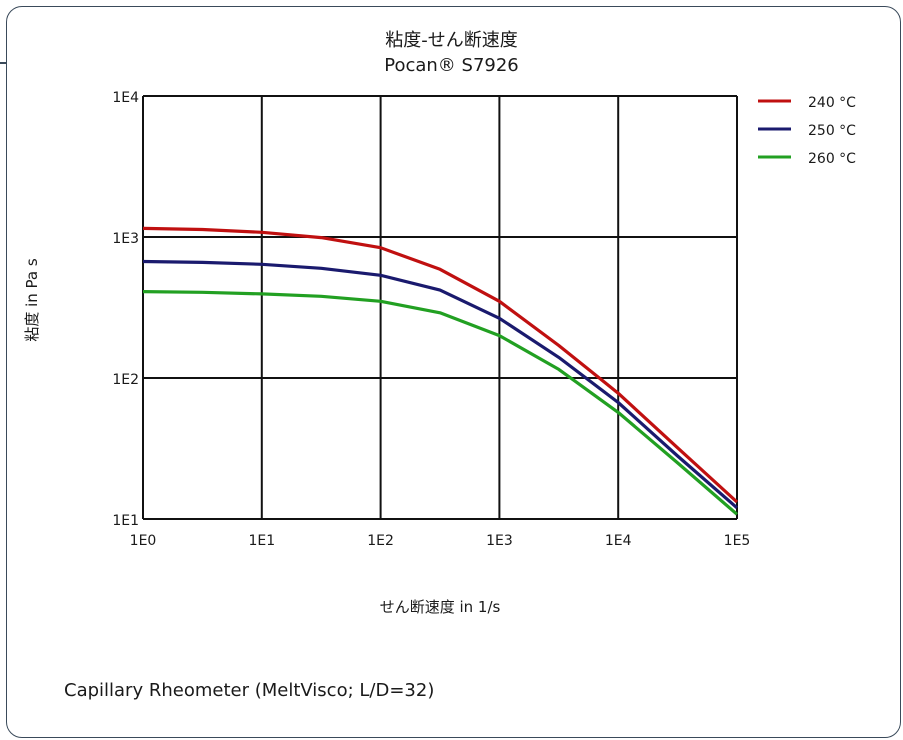 Image resolution: width=903 pixels, height=740 pixels. I want to click on x-tick-label: 1E0, so click(143, 541).